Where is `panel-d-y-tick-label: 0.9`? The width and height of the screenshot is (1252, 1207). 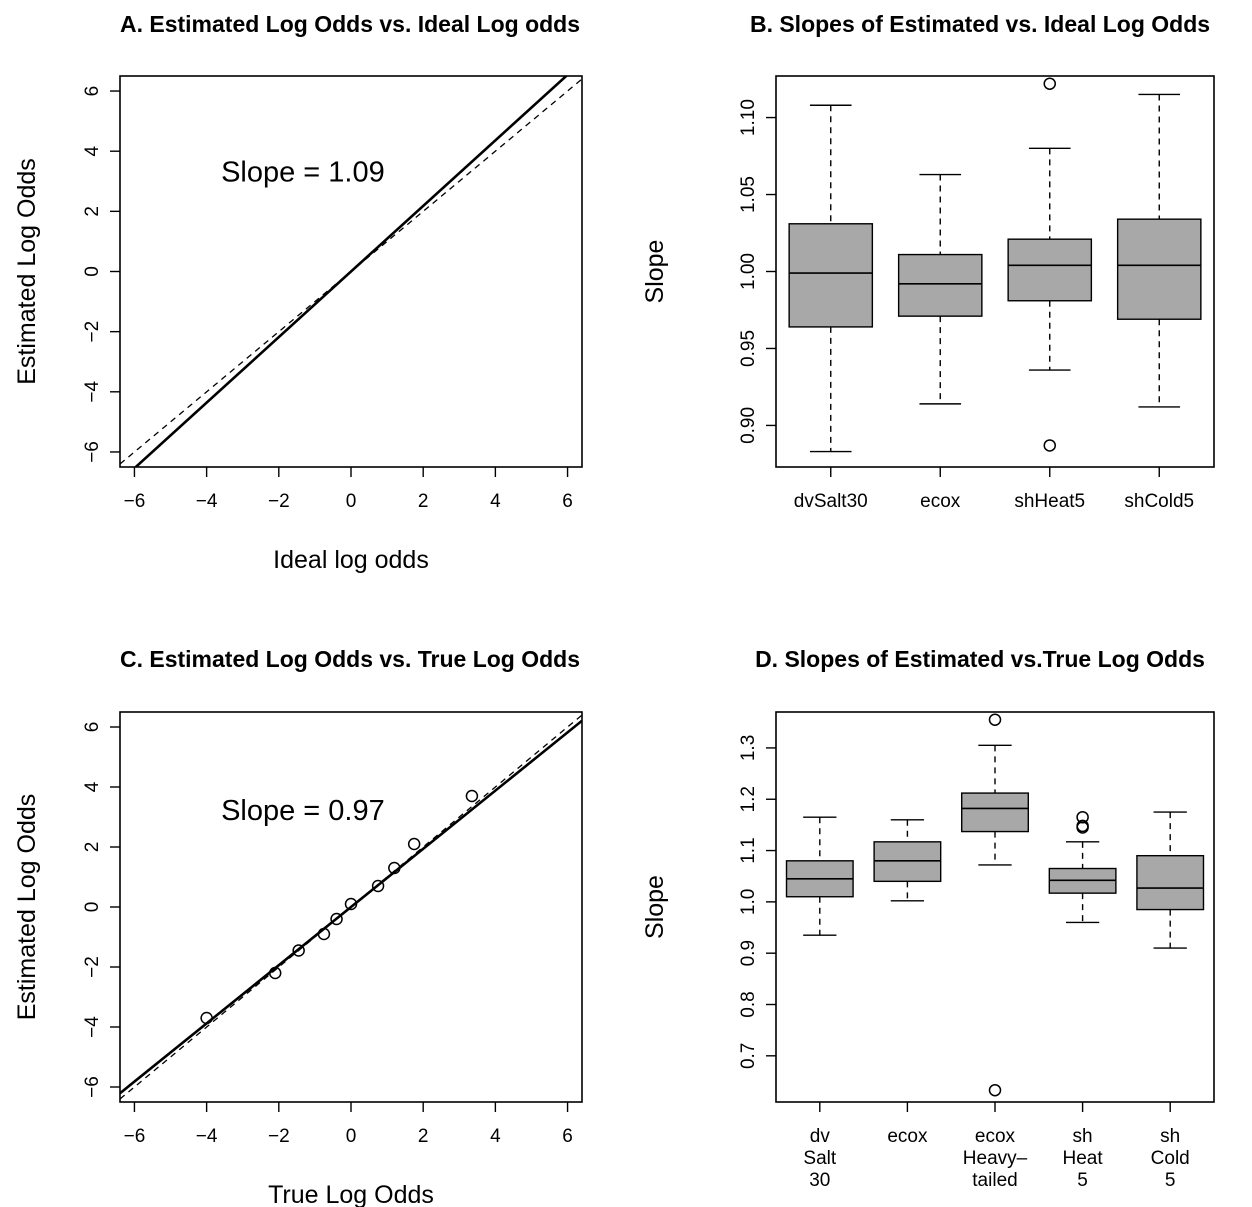 panel-d-y-tick-label: 0.9 is located at coordinates (748, 953).